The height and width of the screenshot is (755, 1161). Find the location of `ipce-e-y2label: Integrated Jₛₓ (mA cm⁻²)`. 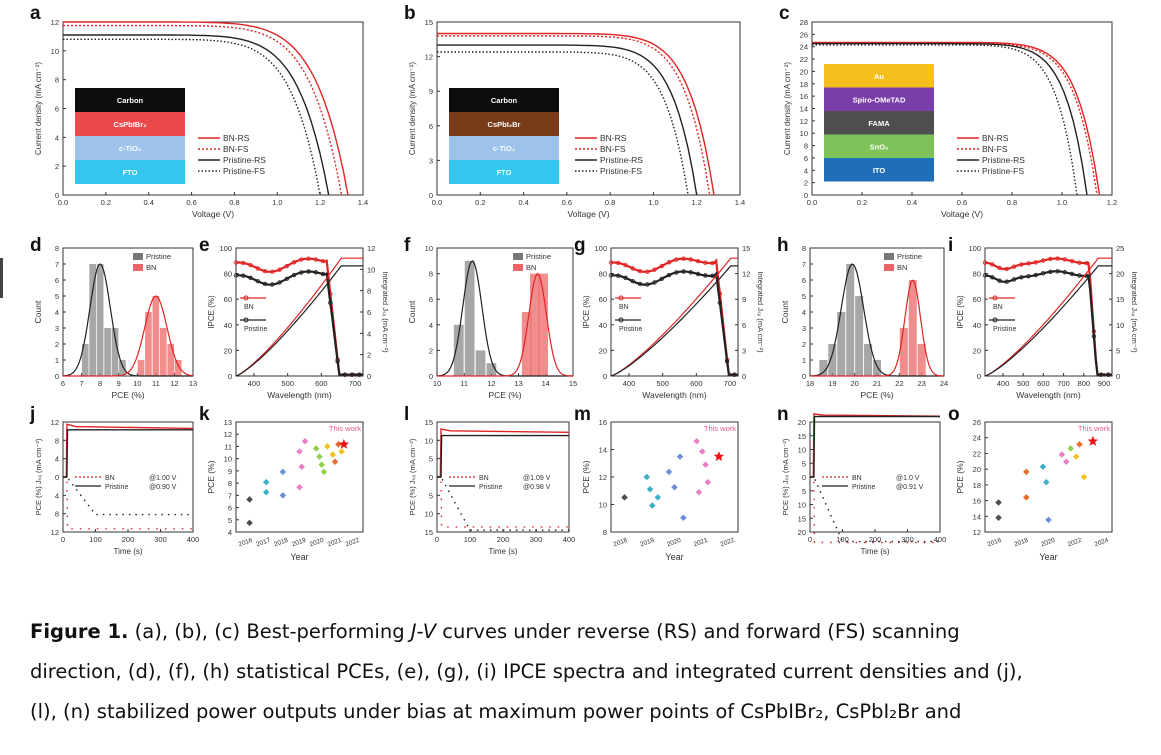

ipce-e-y2label: Integrated Jₛₓ (mA cm⁻²) is located at coordinates (385, 312).